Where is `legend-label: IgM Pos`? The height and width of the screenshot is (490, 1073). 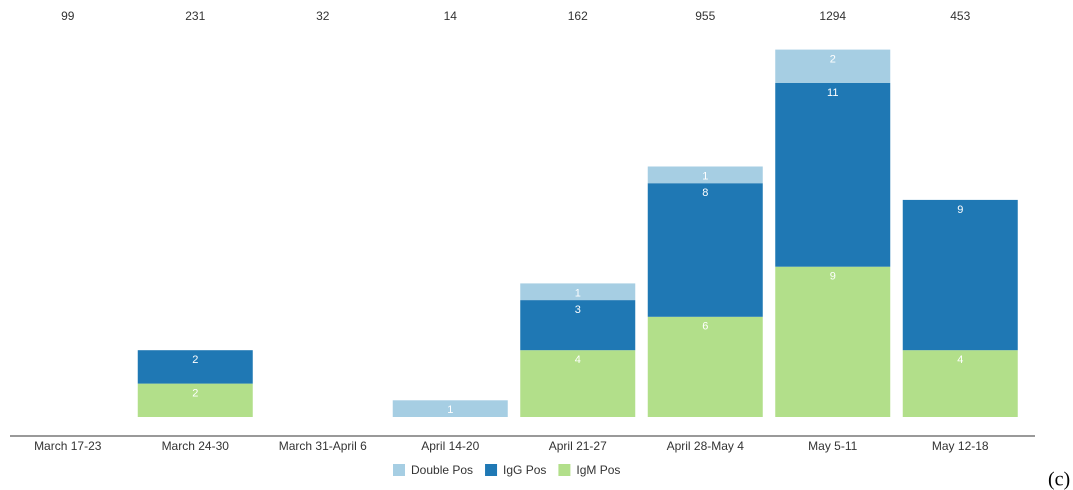 legend-label: IgM Pos is located at coordinates (598, 470).